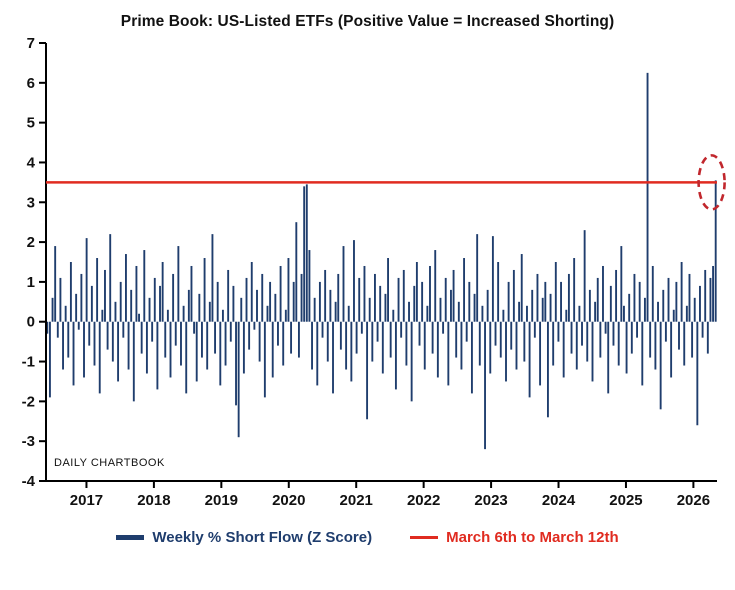 The width and height of the screenshot is (735, 590). I want to click on svg-text: 2024, so click(559, 500).